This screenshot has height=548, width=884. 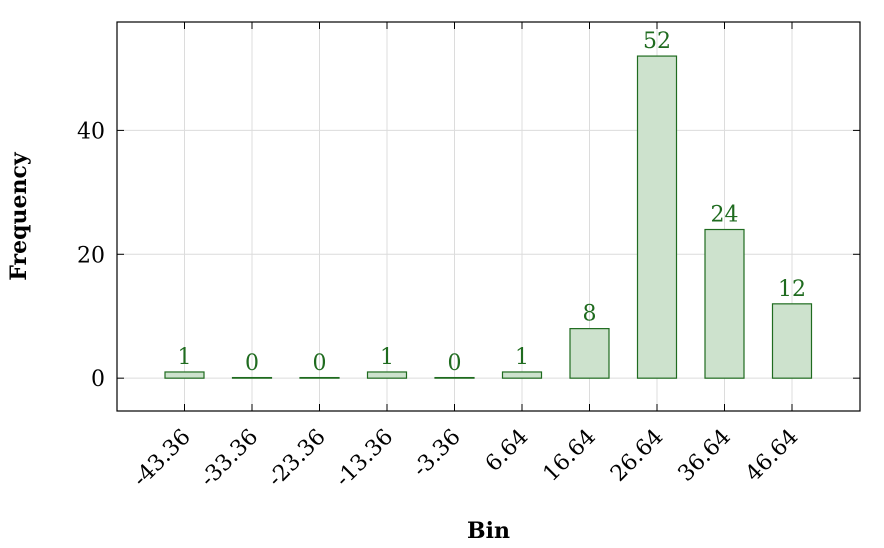 I want to click on x-tick-label: -43.36, so click(x=161, y=458).